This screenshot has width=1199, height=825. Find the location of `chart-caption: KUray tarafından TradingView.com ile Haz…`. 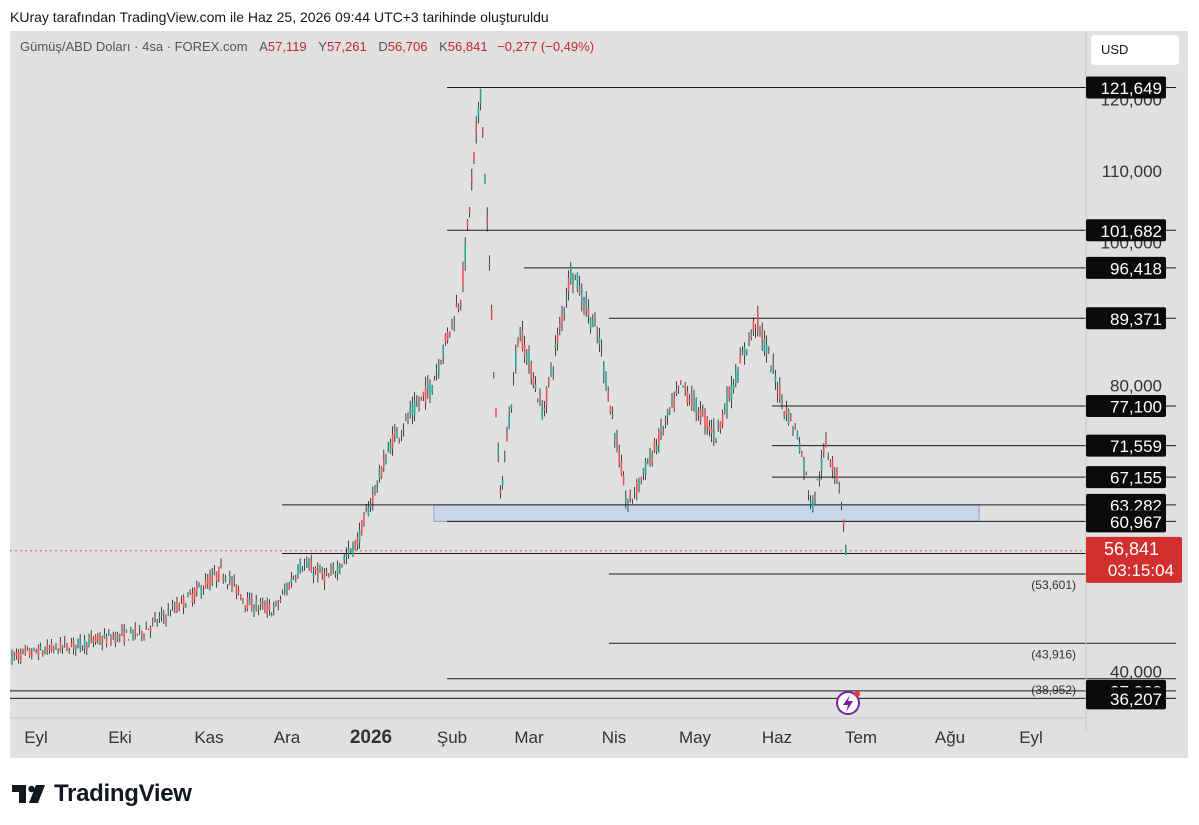

chart-caption: KUray tarafından TradingView.com ile Haz… is located at coordinates (279, 17).